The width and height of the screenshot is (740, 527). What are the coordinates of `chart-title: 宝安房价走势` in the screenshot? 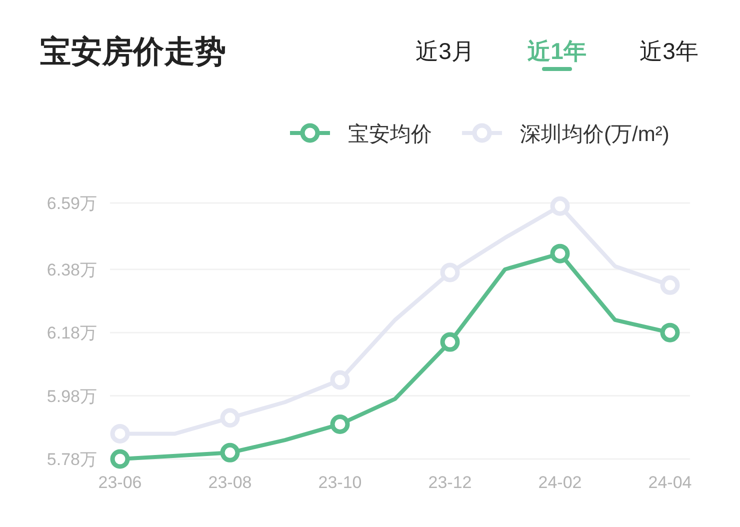 It's located at (133, 51).